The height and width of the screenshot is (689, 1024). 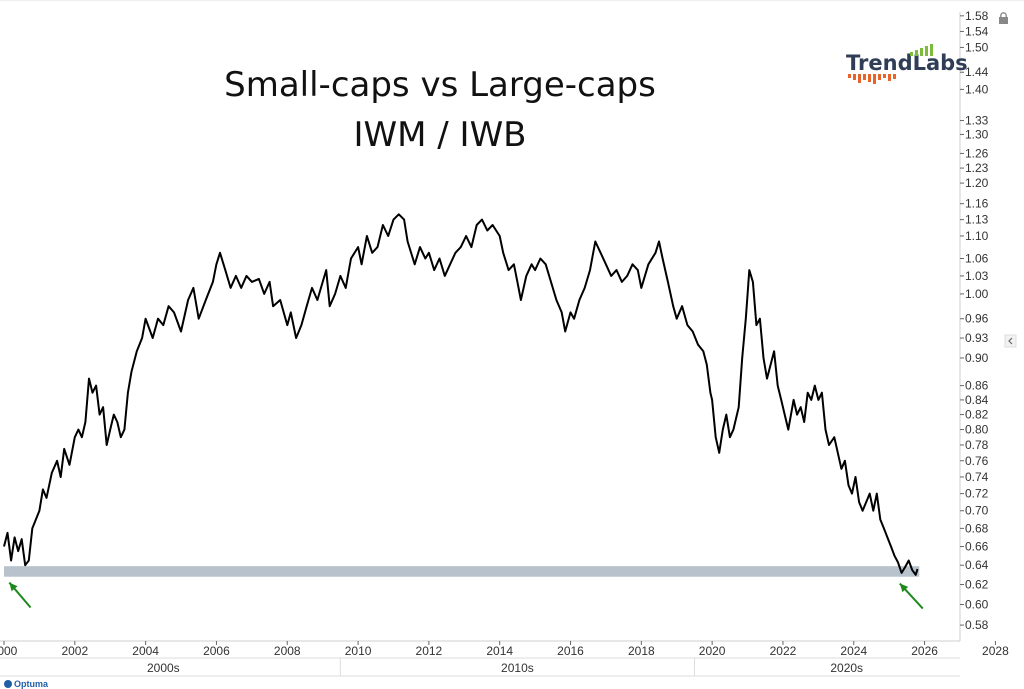 I want to click on left-arrow, so click(x=20, y=595).